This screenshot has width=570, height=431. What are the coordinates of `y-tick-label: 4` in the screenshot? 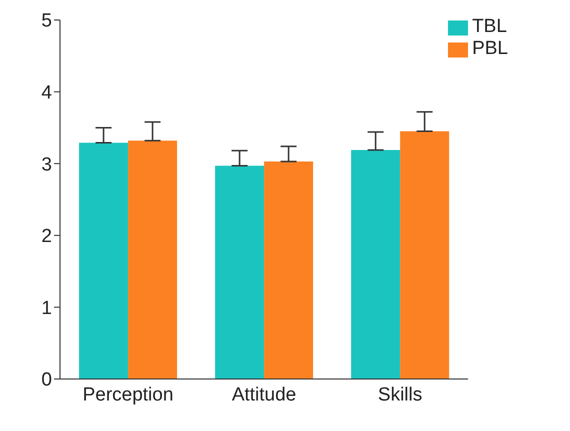 It's located at (46, 93).